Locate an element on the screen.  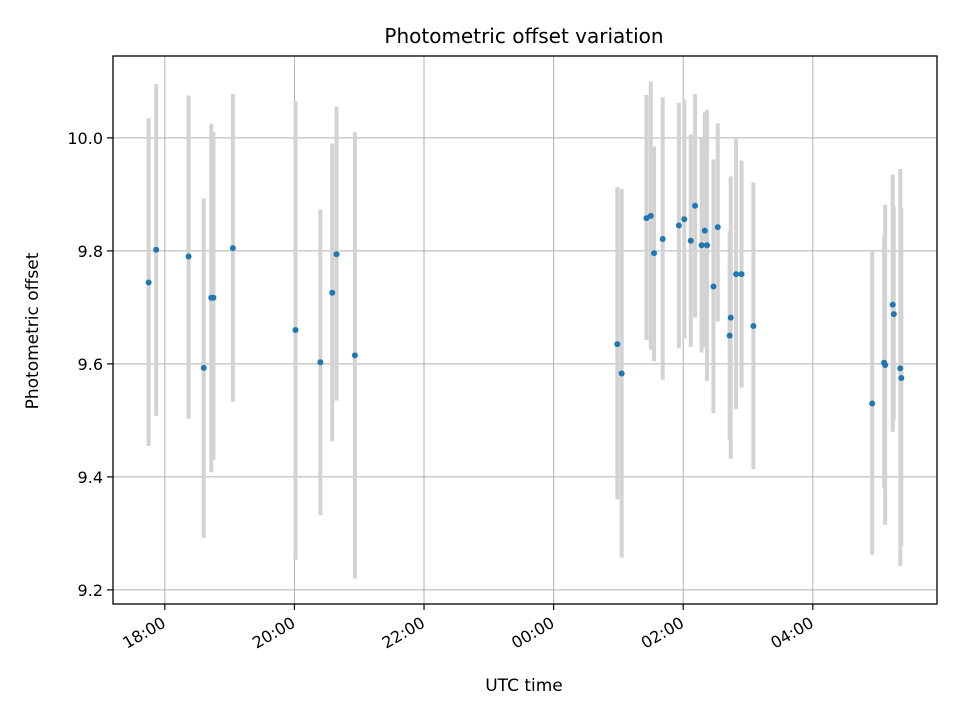
y-axis-label: Photometric offset is located at coordinates (33, 330).